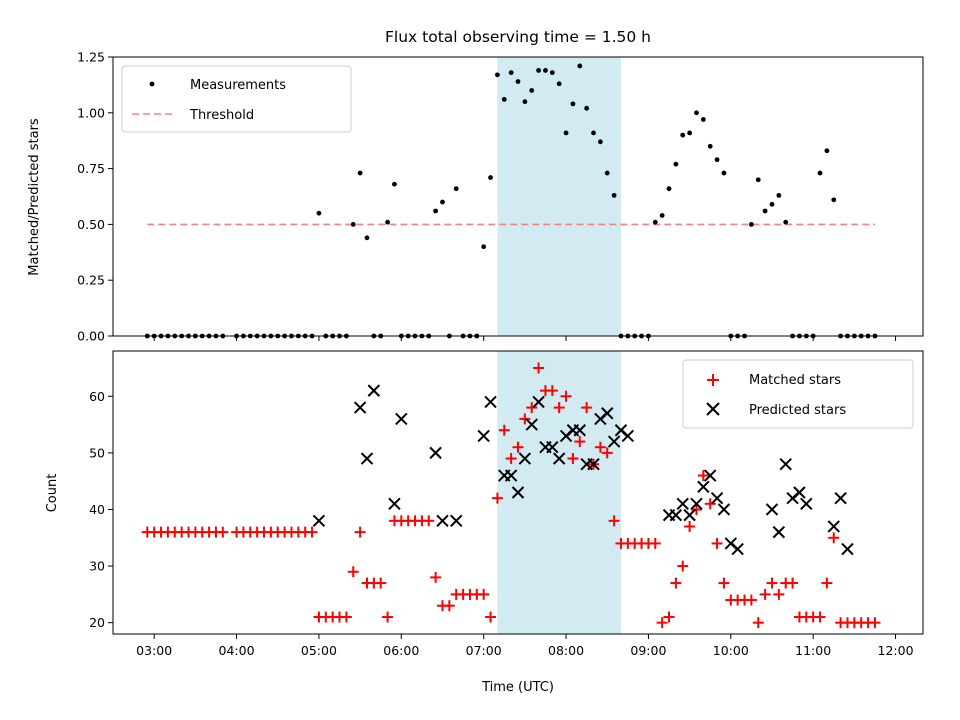 The height and width of the screenshot is (720, 960). Describe the element at coordinates (91, 336) in the screenshot. I see `top-y-tick-label: 0.00` at that location.